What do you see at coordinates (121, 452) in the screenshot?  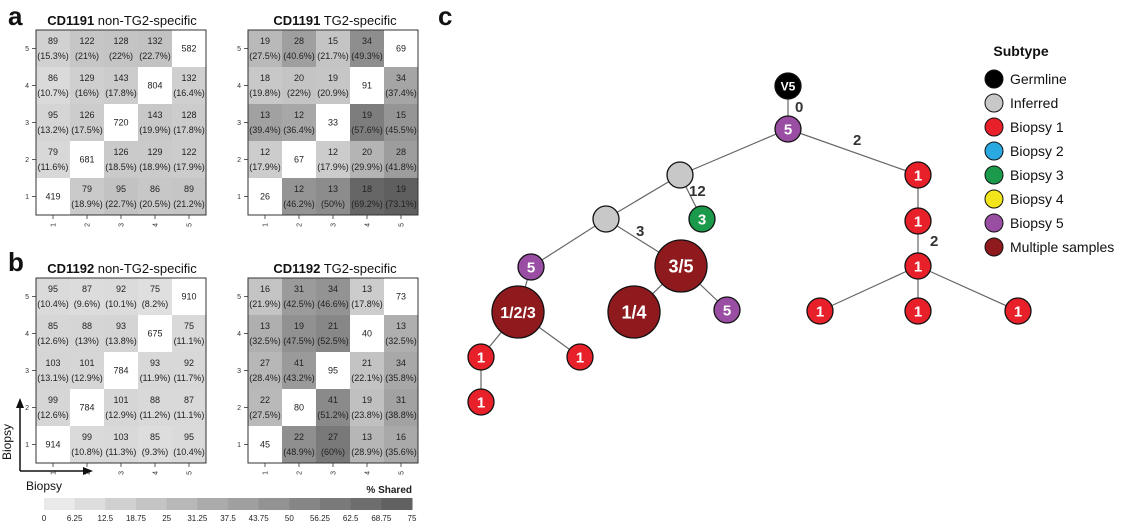 I see `heatmap-cell-percent: (11.3%)` at bounding box center [121, 452].